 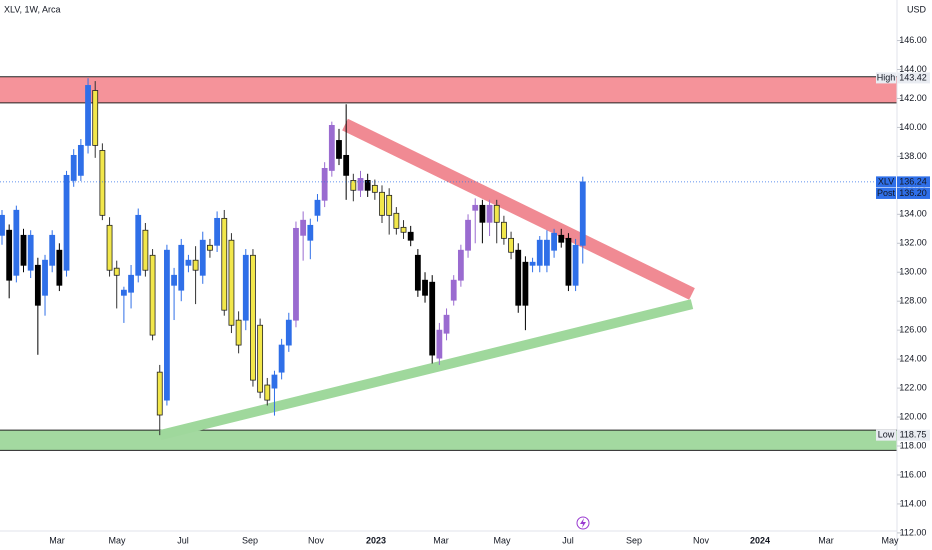 I want to click on y-tick-label: 140.00, so click(x=913, y=127).